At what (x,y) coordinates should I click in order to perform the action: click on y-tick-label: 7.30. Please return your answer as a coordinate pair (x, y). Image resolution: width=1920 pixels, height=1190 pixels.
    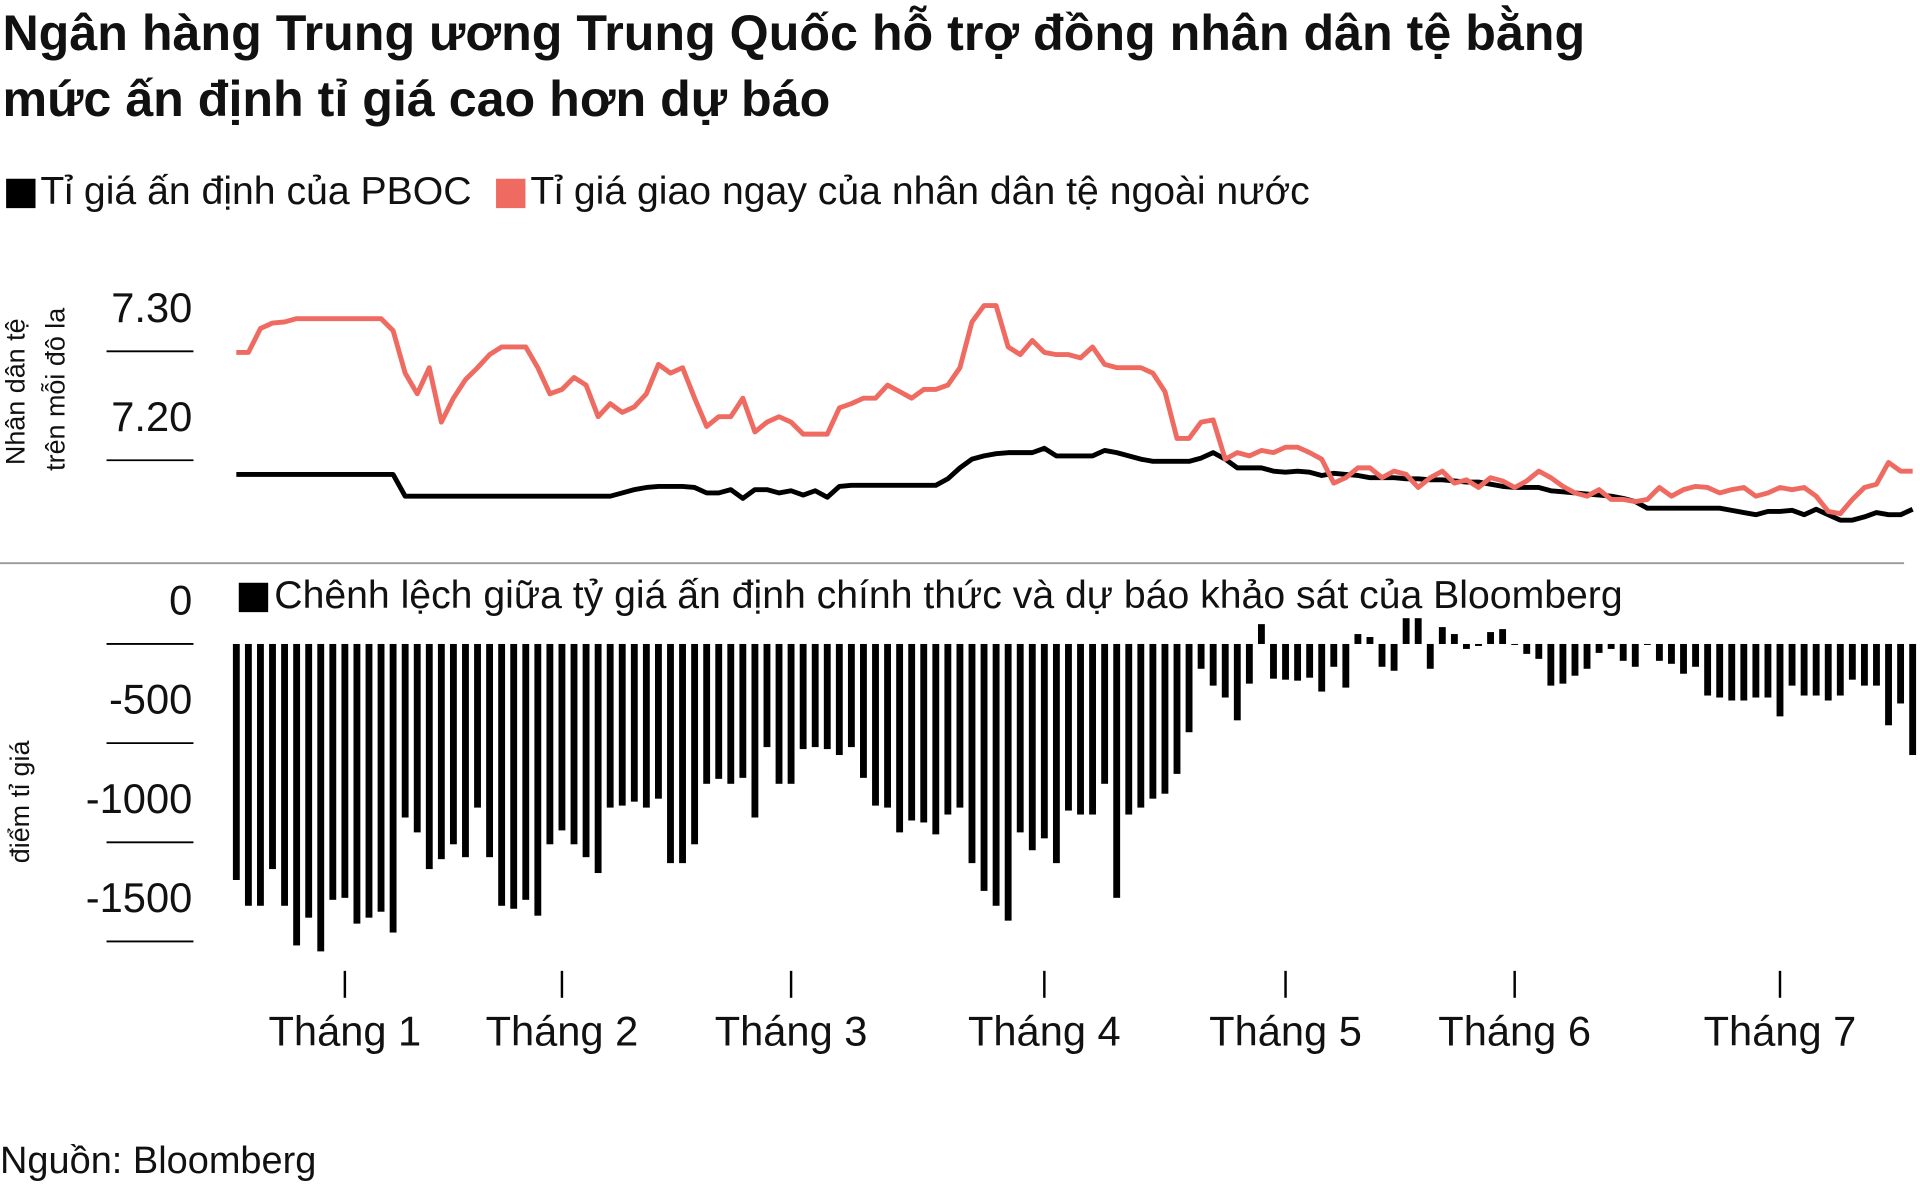
    Looking at the image, I should click on (151, 307).